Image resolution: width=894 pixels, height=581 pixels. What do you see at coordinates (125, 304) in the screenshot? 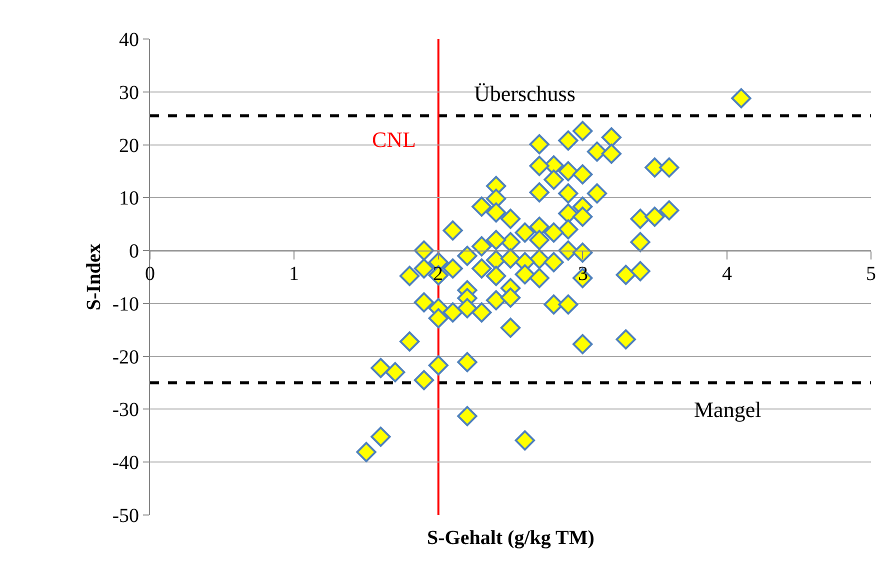
I see `y-tick-label: -10` at bounding box center [125, 304].